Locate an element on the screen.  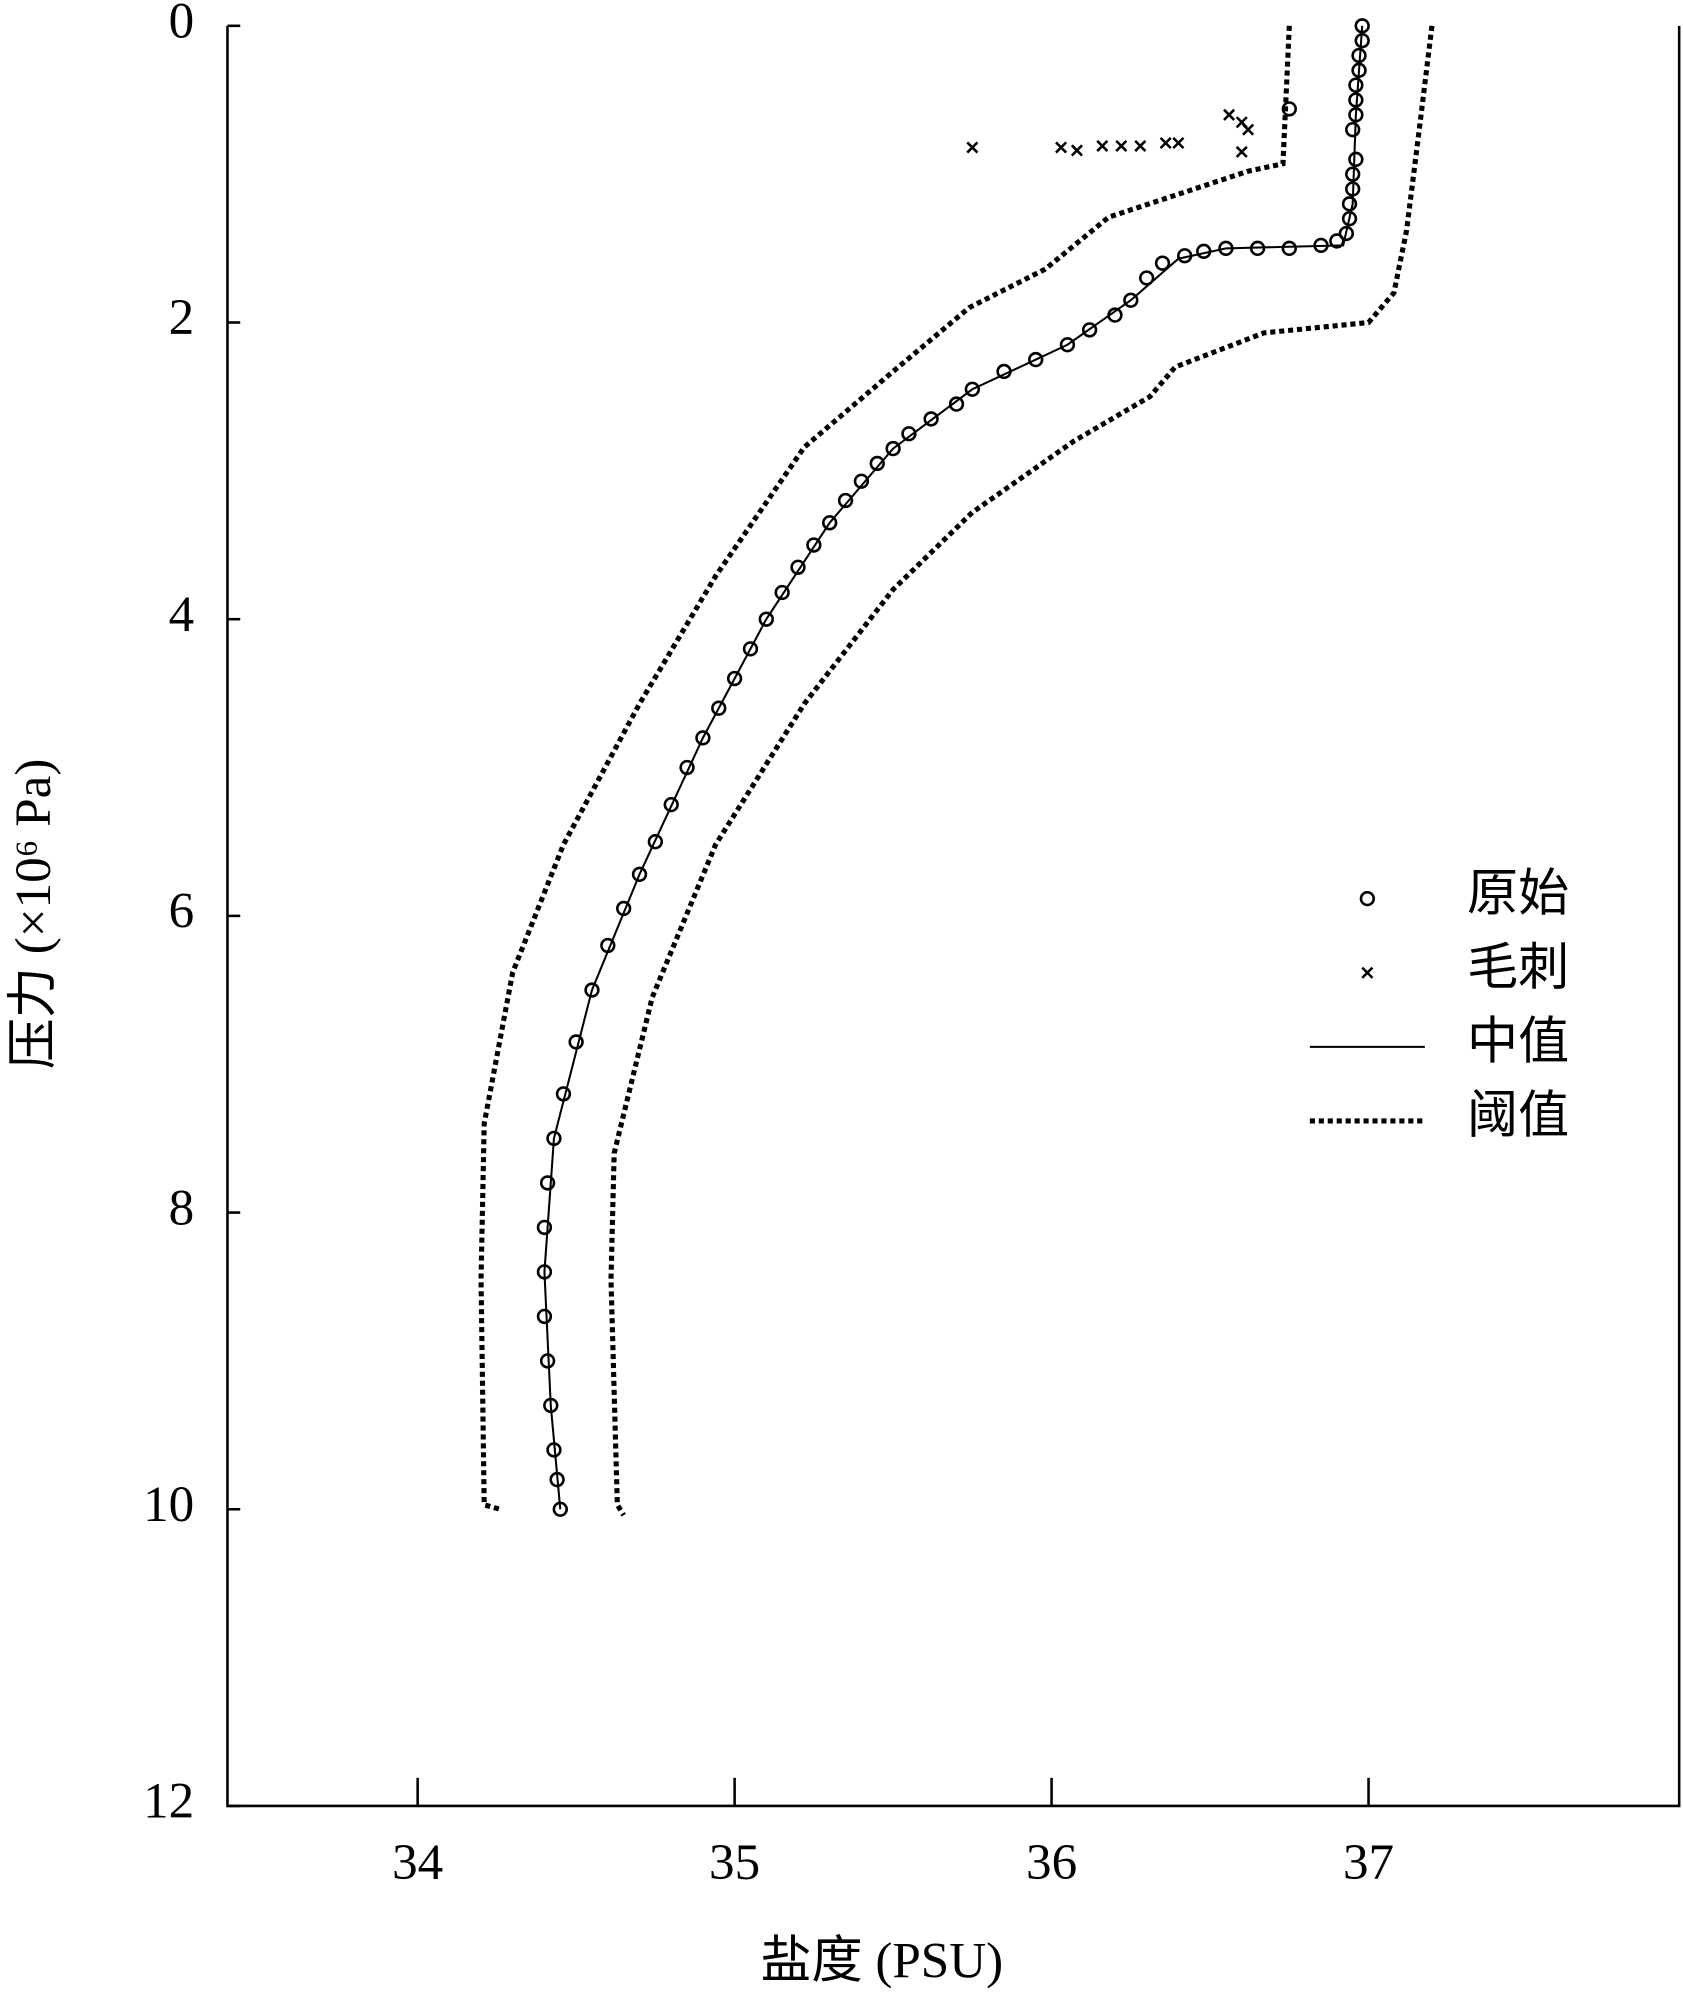
x-tick-label: 34 is located at coordinates (417, 1862).